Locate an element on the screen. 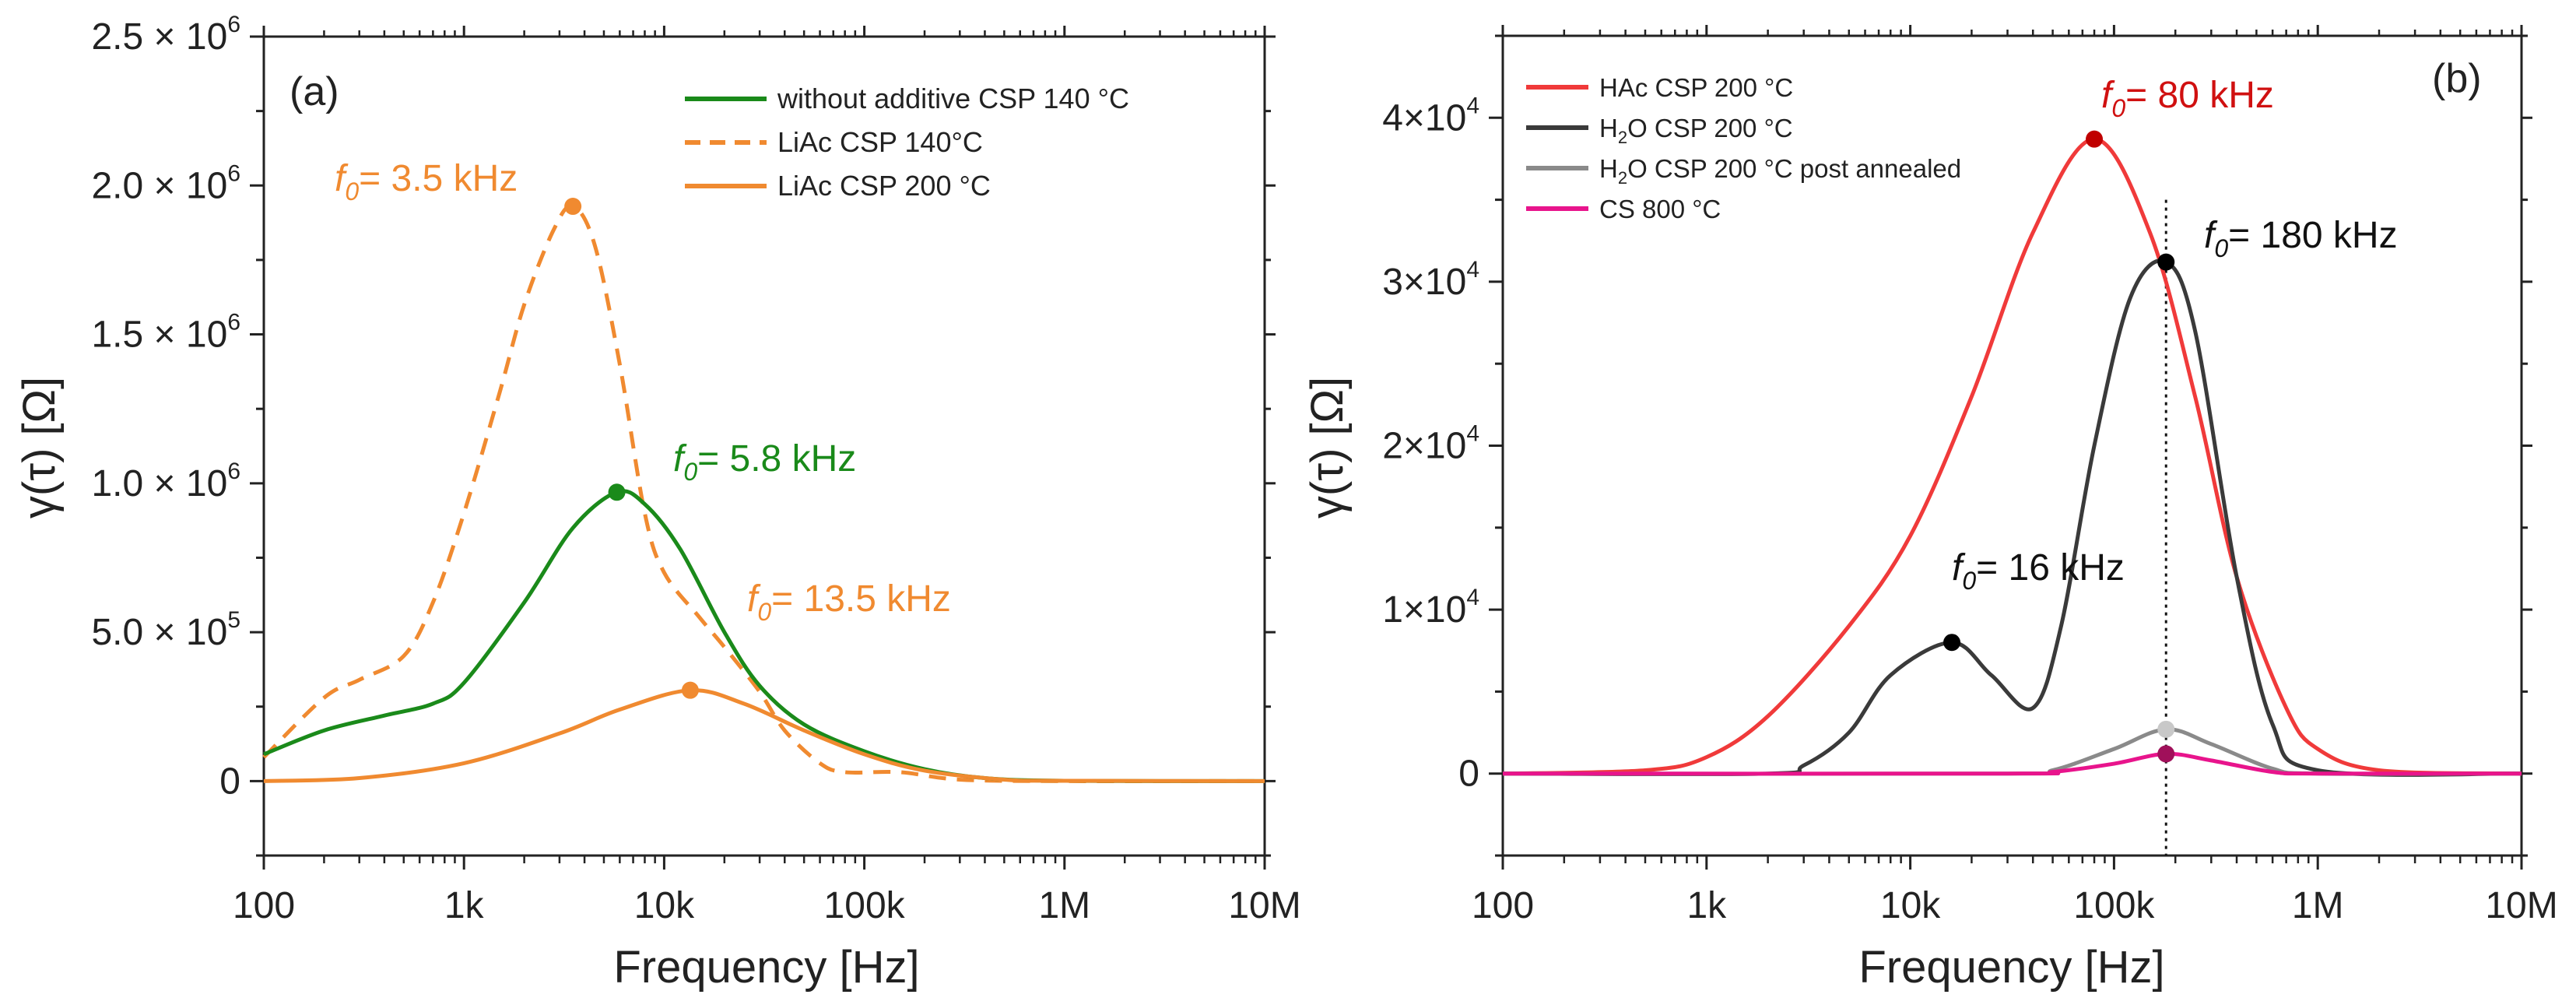  y-tick-label: 2.5 × 10⁶ is located at coordinates (166, 35).